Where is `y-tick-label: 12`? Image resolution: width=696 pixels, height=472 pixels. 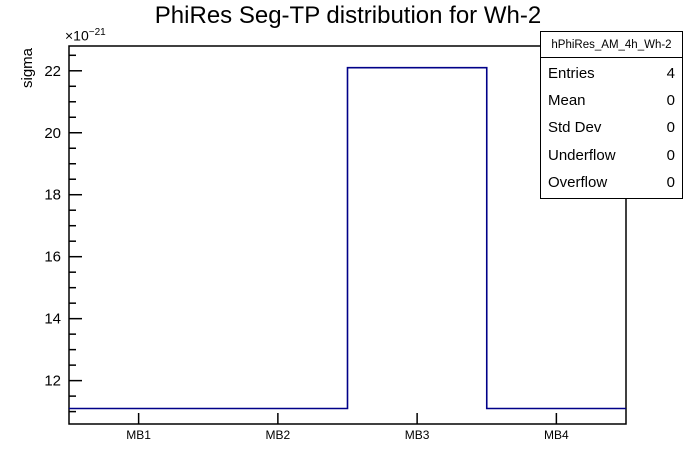
y-tick-label: 12 is located at coordinates (52, 381).